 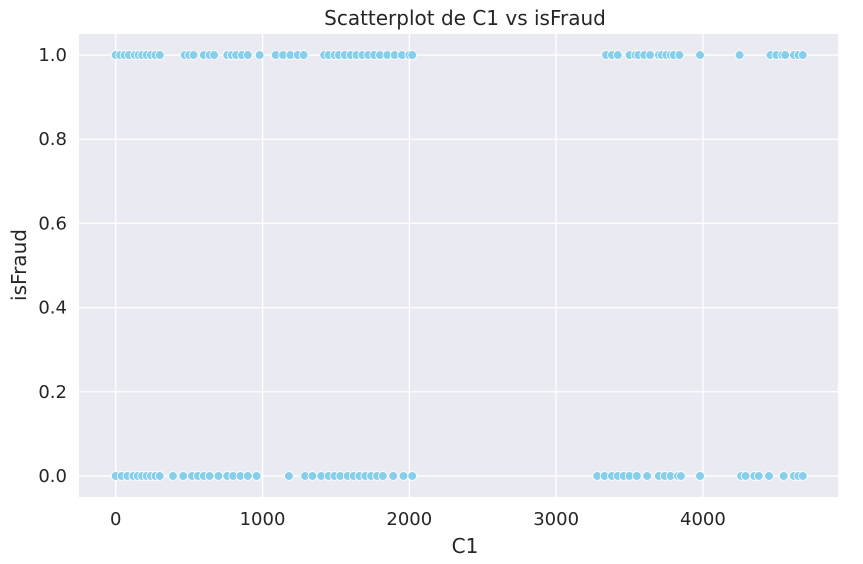 I want to click on y-axis-label: isFraud, so click(x=19, y=265).